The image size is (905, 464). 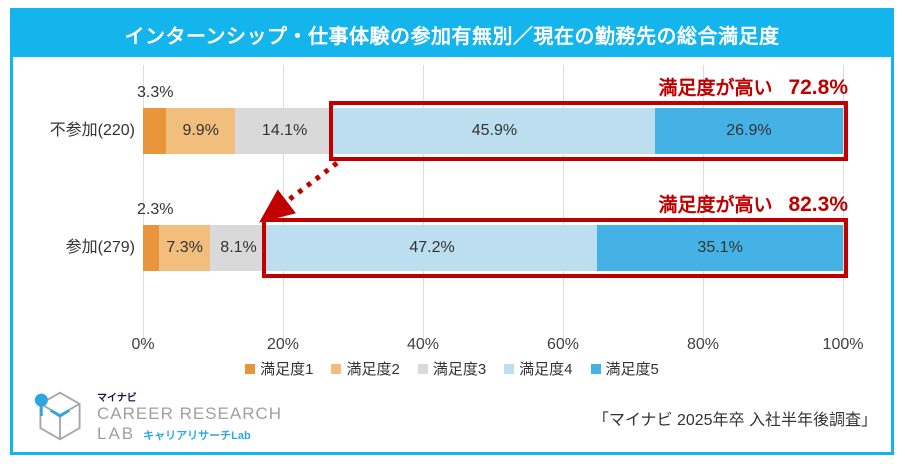 I want to click on logo-brand-main: CAREER RESEARCH, so click(x=190, y=414).